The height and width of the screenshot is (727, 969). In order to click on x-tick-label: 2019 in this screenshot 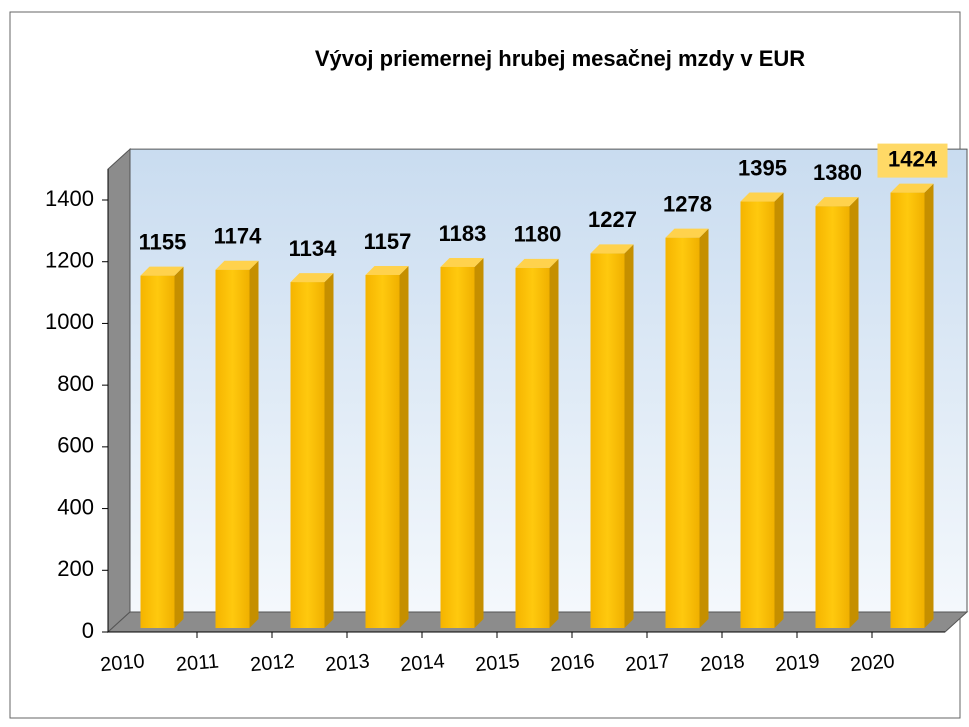, I will do `click(797, 663)`.